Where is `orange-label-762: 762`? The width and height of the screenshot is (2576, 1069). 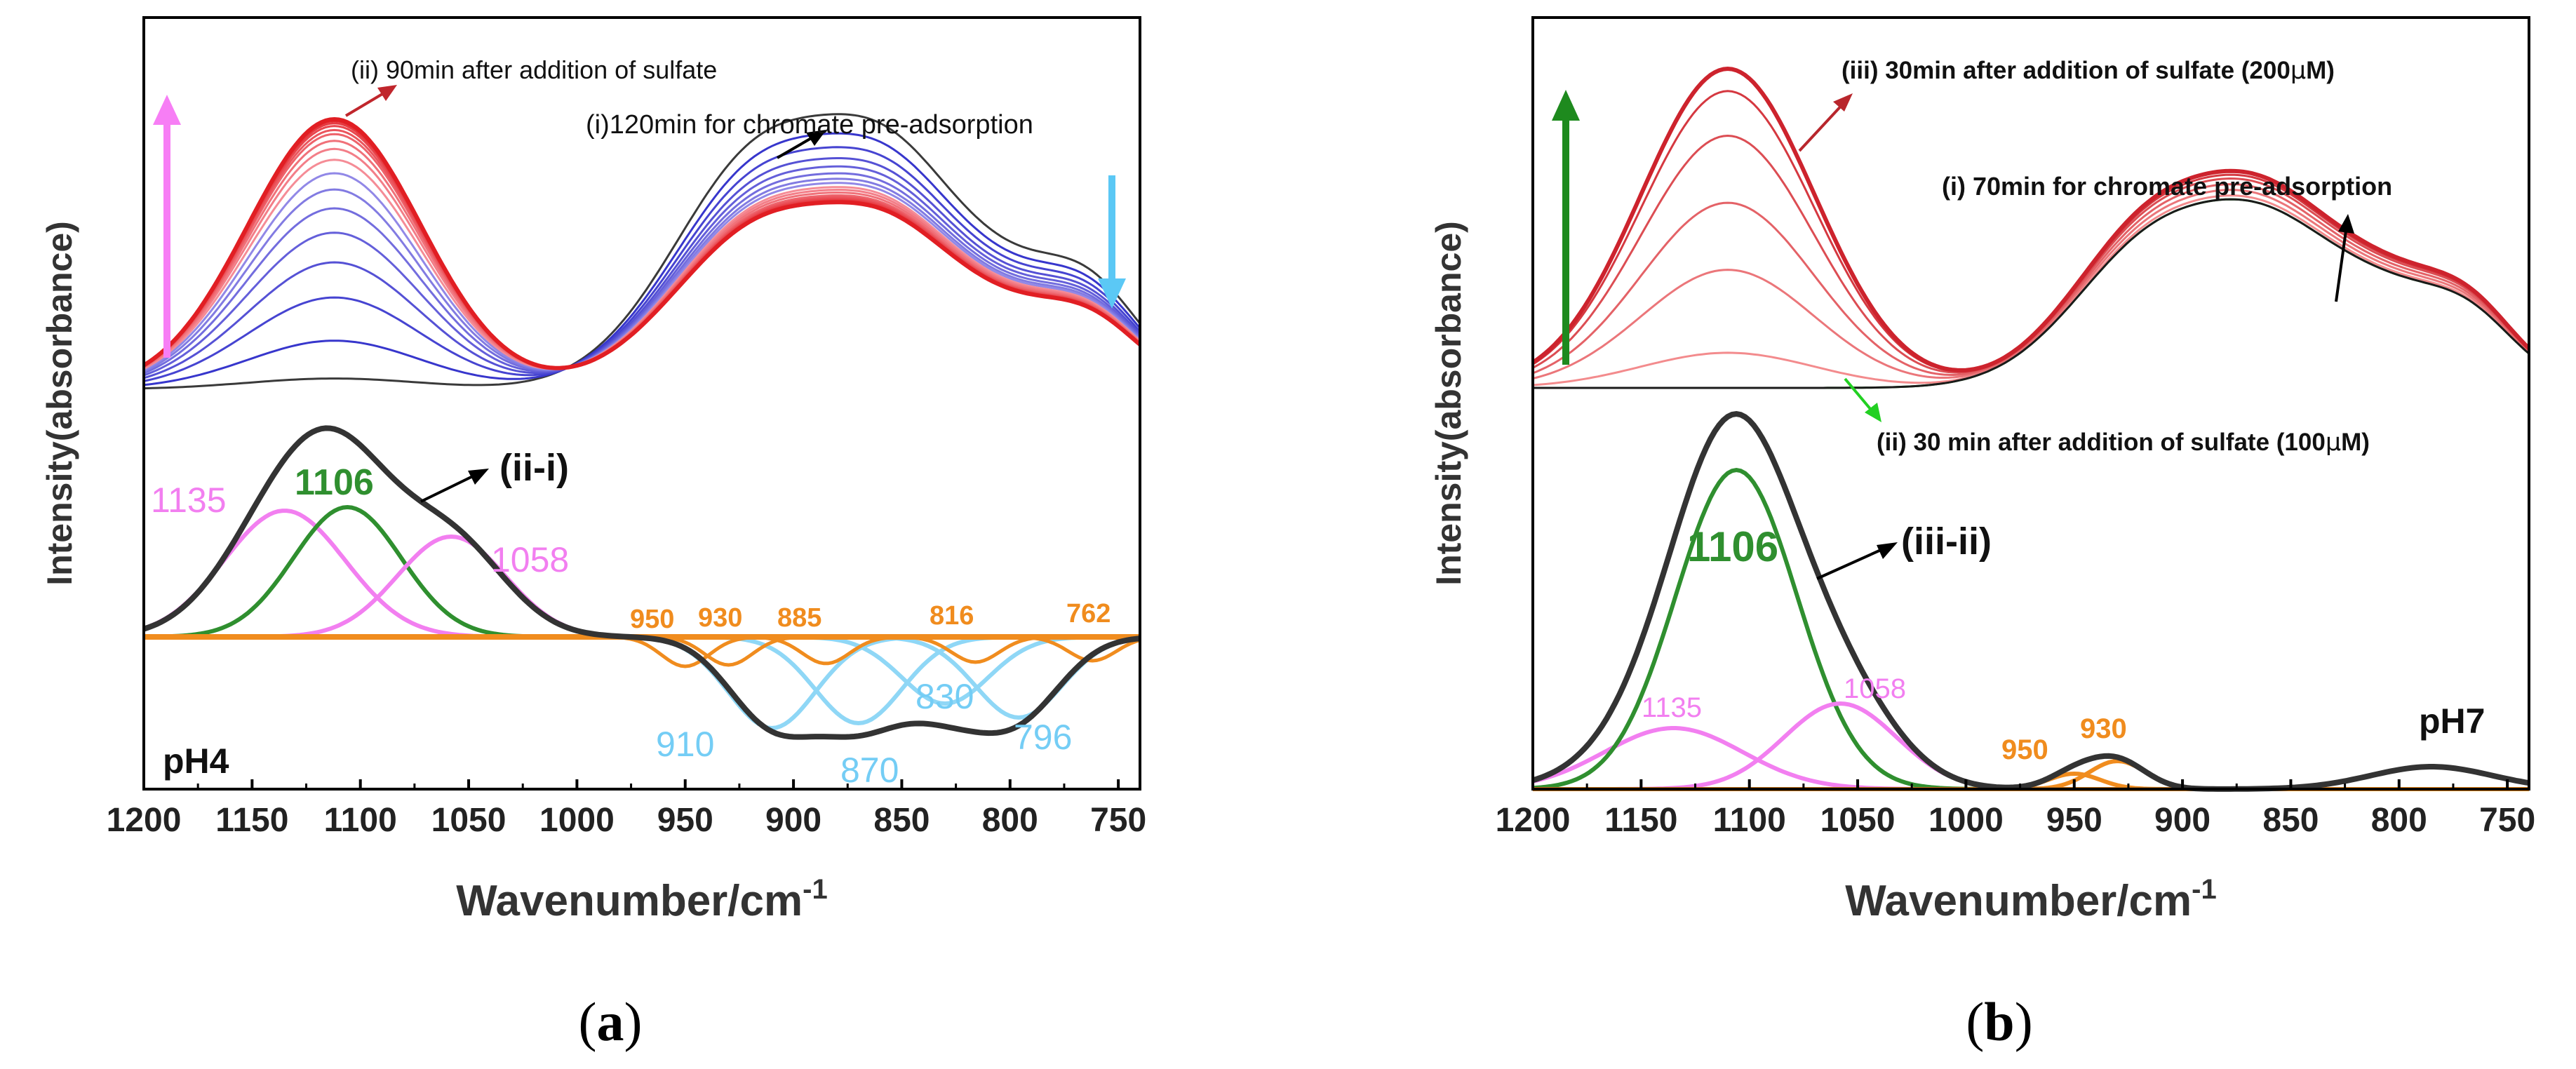
orange-label-762: 762 is located at coordinates (1088, 613).